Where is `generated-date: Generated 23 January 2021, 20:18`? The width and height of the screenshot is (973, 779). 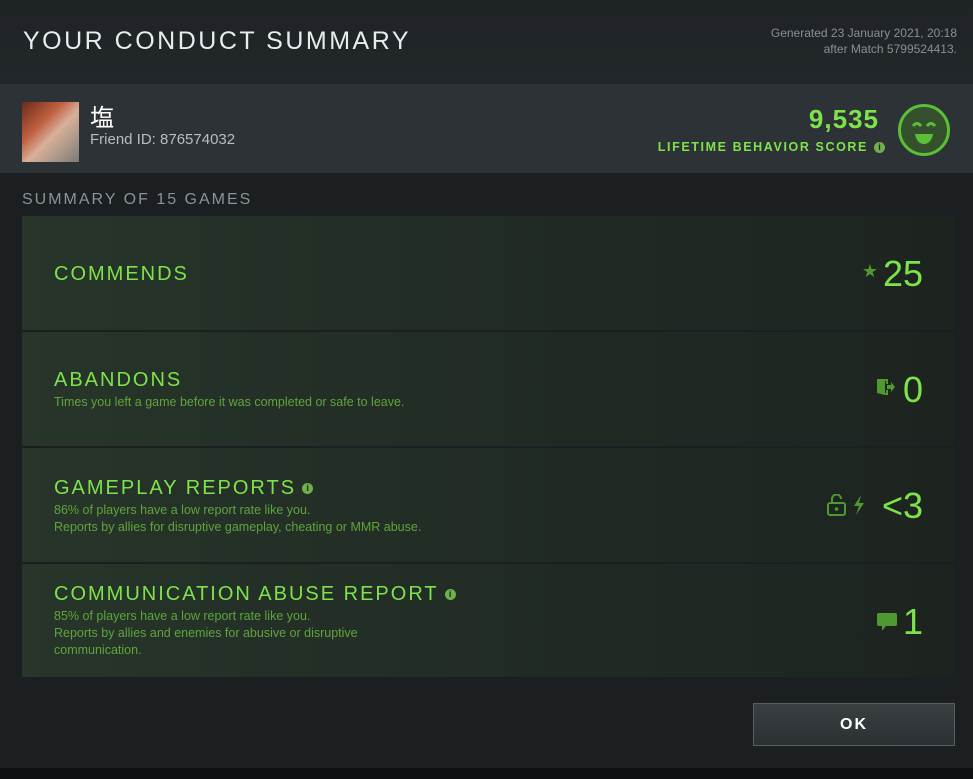
generated-date: Generated 23 January 2021, 20:18 is located at coordinates (863, 33).